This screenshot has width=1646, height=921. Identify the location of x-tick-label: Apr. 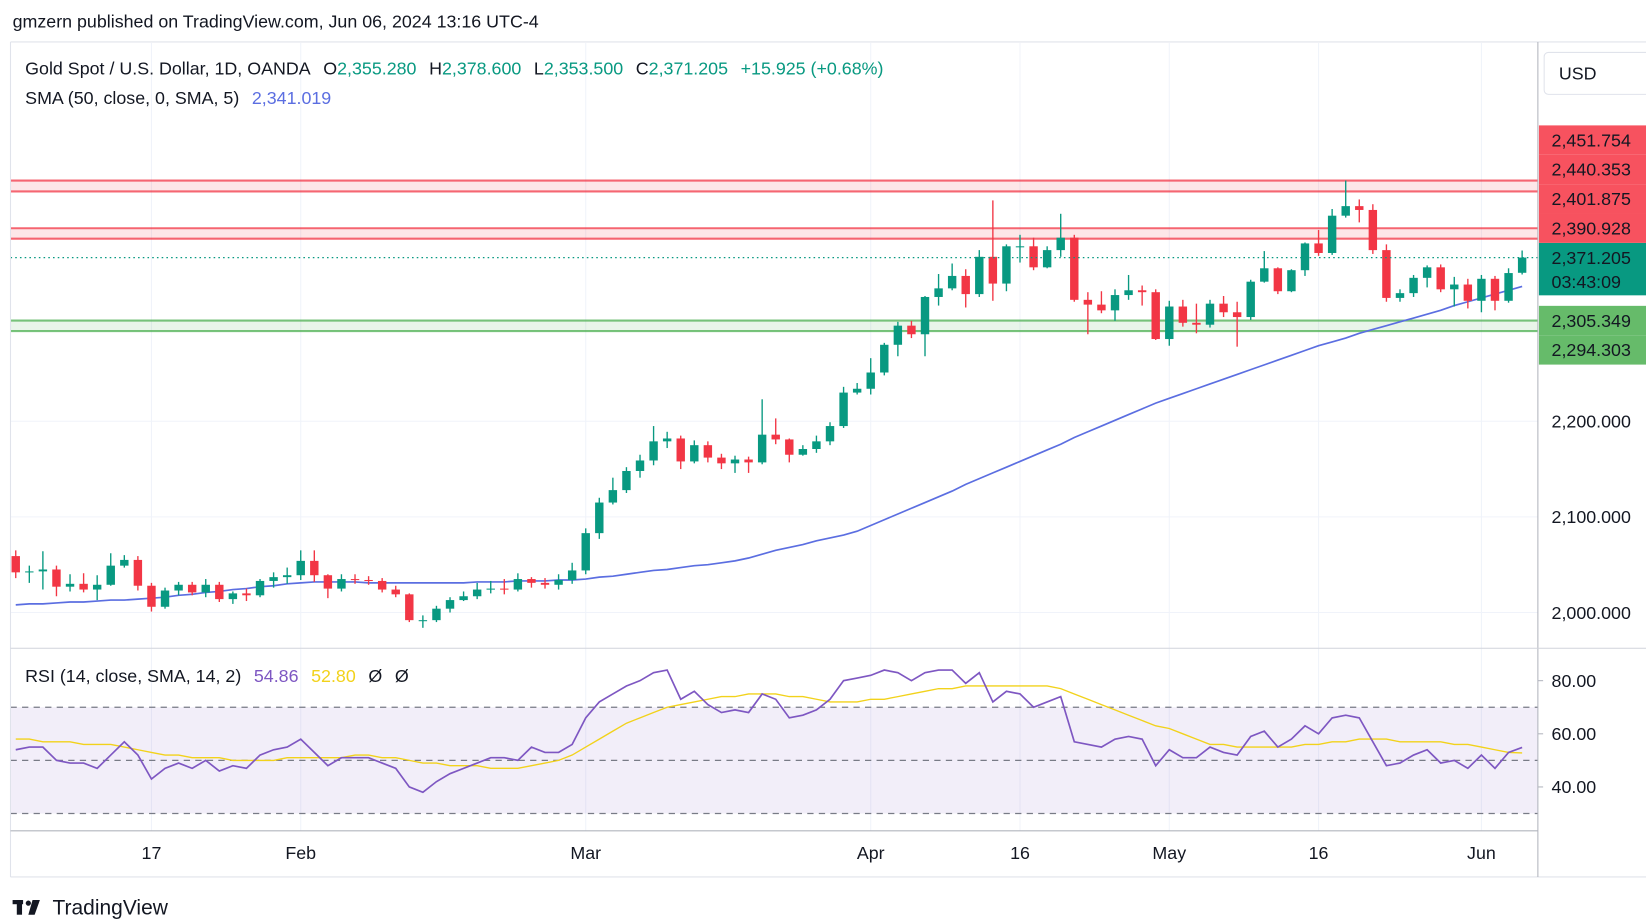
(871, 853).